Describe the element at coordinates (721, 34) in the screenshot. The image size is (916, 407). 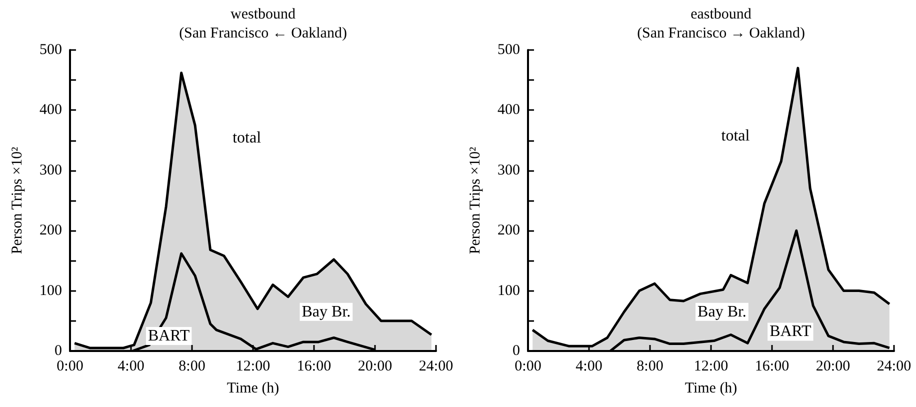
I see `chart-subtitle: (San Francisco → Oakland)` at that location.